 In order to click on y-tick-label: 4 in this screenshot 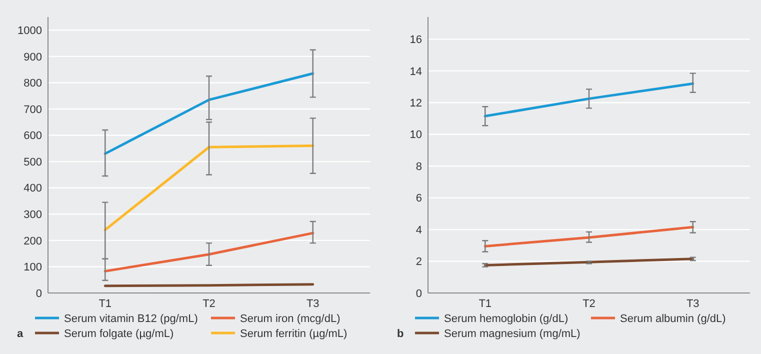, I will do `click(419, 230)`.